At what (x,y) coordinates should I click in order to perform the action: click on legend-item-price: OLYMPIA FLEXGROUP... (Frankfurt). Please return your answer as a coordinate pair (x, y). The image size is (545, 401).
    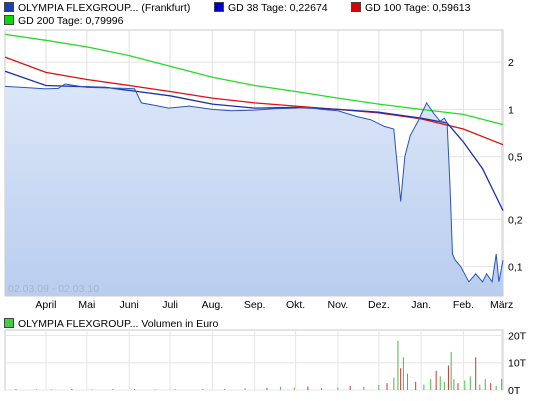
    Looking at the image, I should click on (97, 8).